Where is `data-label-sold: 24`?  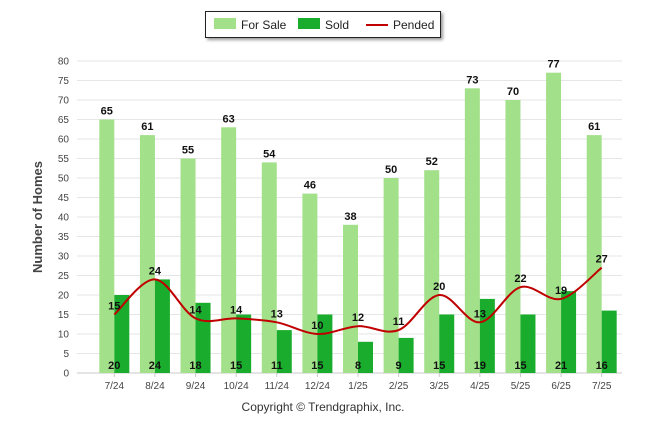 data-label-sold: 24 is located at coordinates (155, 366).